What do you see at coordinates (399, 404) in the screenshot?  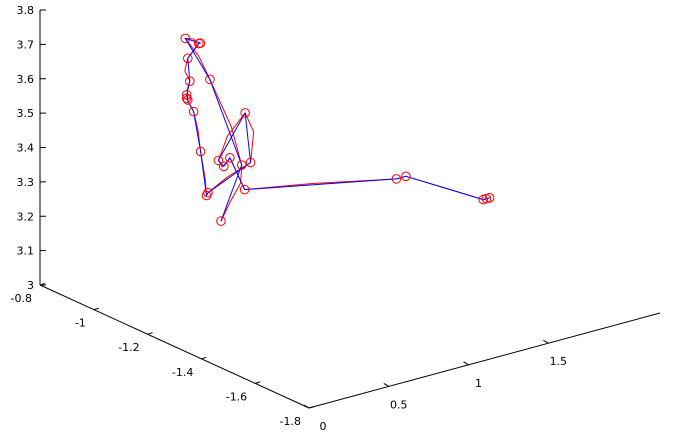 I see `x-tick-label: 0.5` at bounding box center [399, 404].